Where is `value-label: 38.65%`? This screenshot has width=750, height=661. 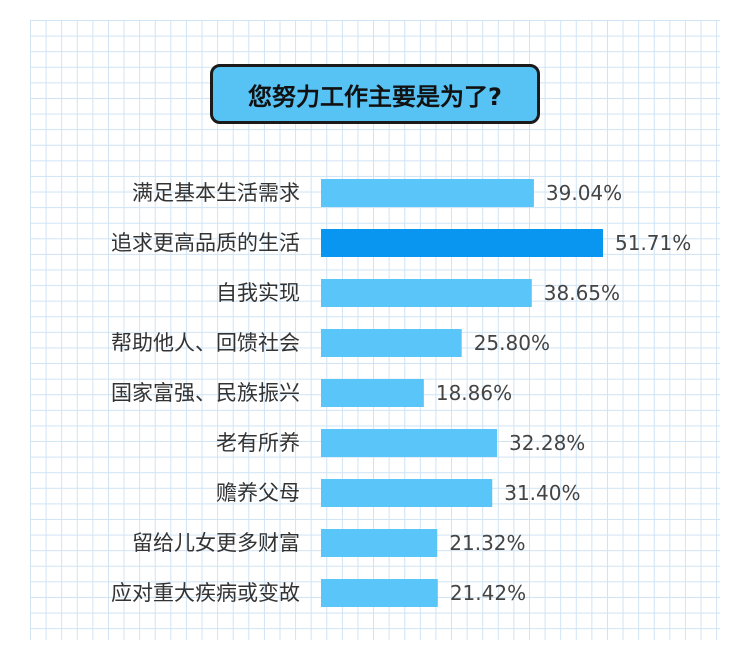
value-label: 38.65% is located at coordinates (582, 293).